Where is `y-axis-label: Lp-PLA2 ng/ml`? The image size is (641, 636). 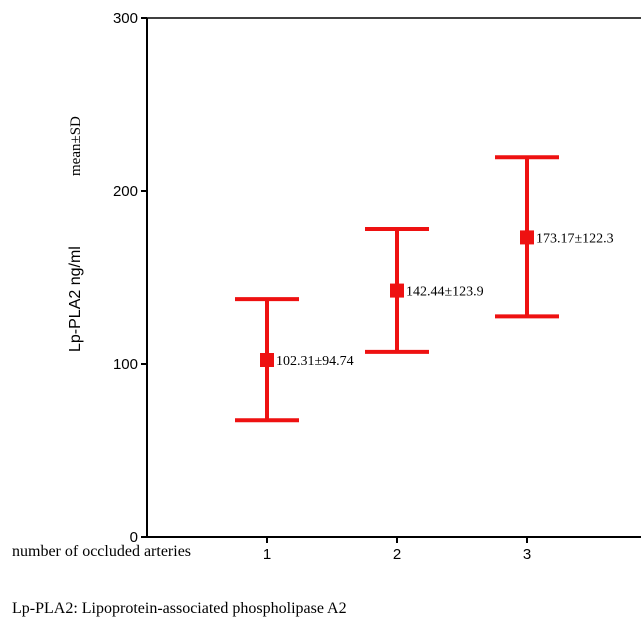
y-axis-label: Lp-PLA2 ng/ml is located at coordinates (75, 299).